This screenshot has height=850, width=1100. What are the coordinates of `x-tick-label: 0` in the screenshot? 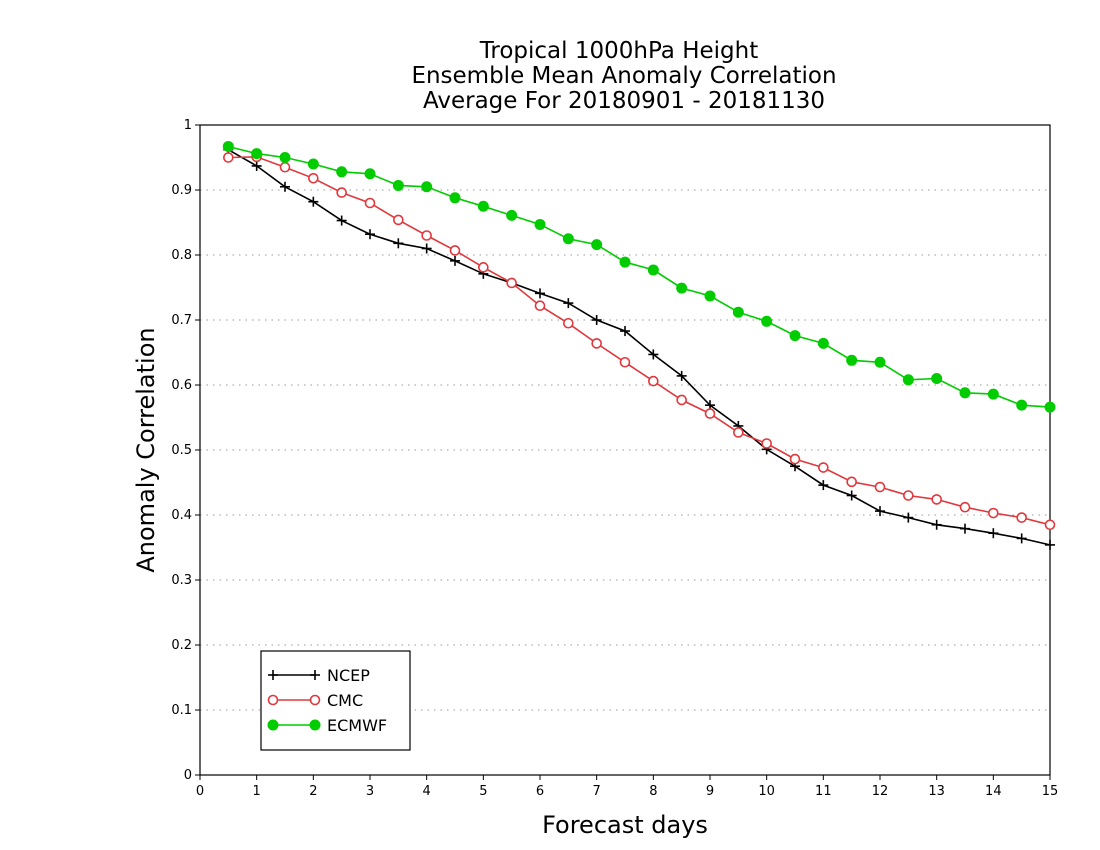 It's located at (200, 791).